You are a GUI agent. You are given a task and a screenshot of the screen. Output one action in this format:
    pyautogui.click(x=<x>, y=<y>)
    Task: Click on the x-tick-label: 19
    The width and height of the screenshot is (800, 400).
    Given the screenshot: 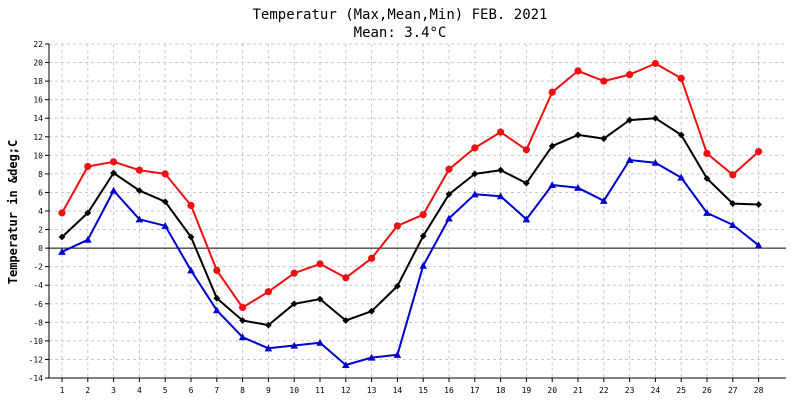 What is the action you would take?
    pyautogui.click(x=527, y=390)
    